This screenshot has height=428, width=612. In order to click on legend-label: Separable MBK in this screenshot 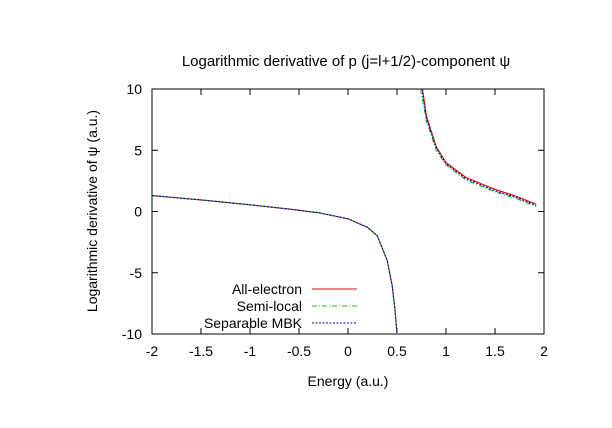, I will do `click(253, 323)`.